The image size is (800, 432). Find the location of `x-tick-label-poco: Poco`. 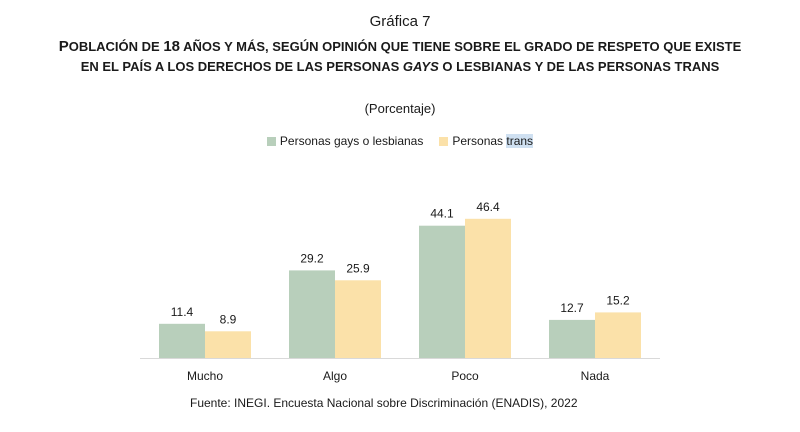

x-tick-label-poco: Poco is located at coordinates (465, 376).